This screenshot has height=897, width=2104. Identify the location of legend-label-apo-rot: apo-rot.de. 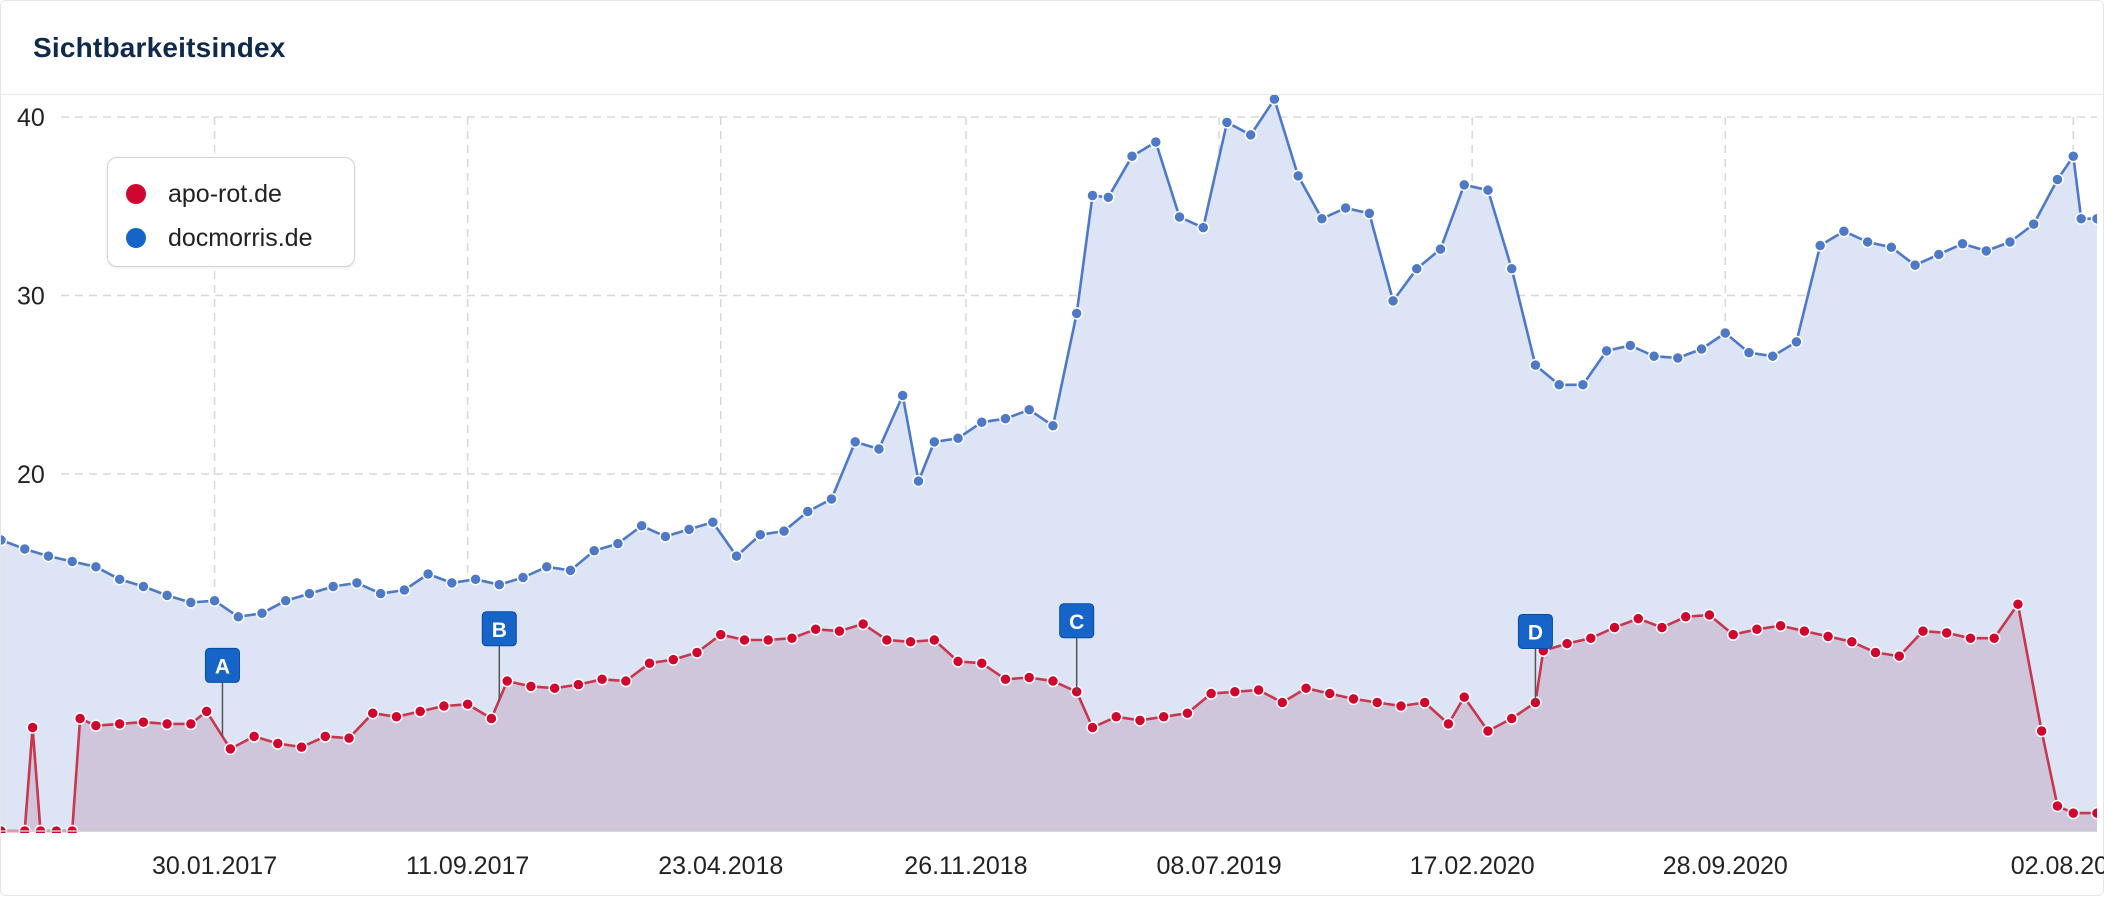
(225, 193).